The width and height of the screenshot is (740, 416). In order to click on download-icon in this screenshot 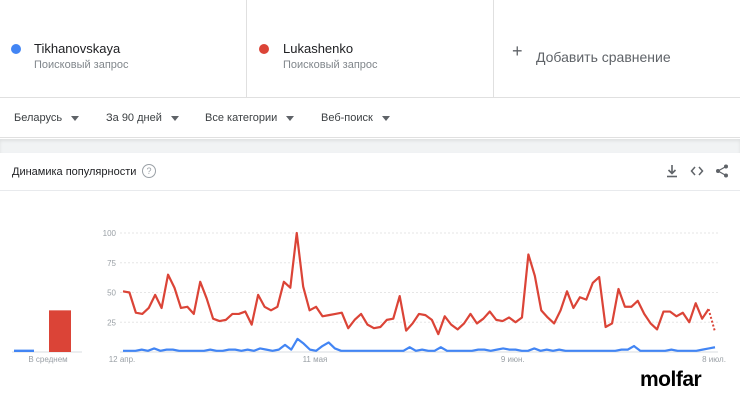, I will do `click(672, 172)`.